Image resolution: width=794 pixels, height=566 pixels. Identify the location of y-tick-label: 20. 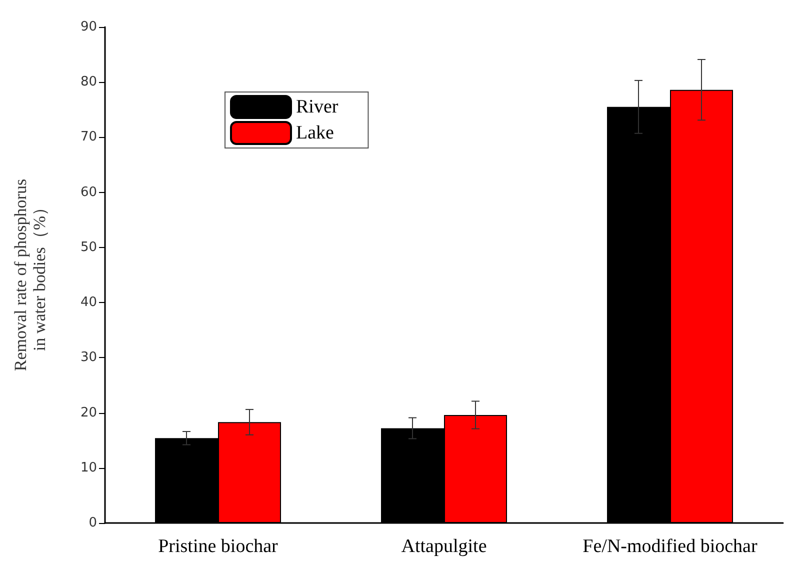
(88, 412).